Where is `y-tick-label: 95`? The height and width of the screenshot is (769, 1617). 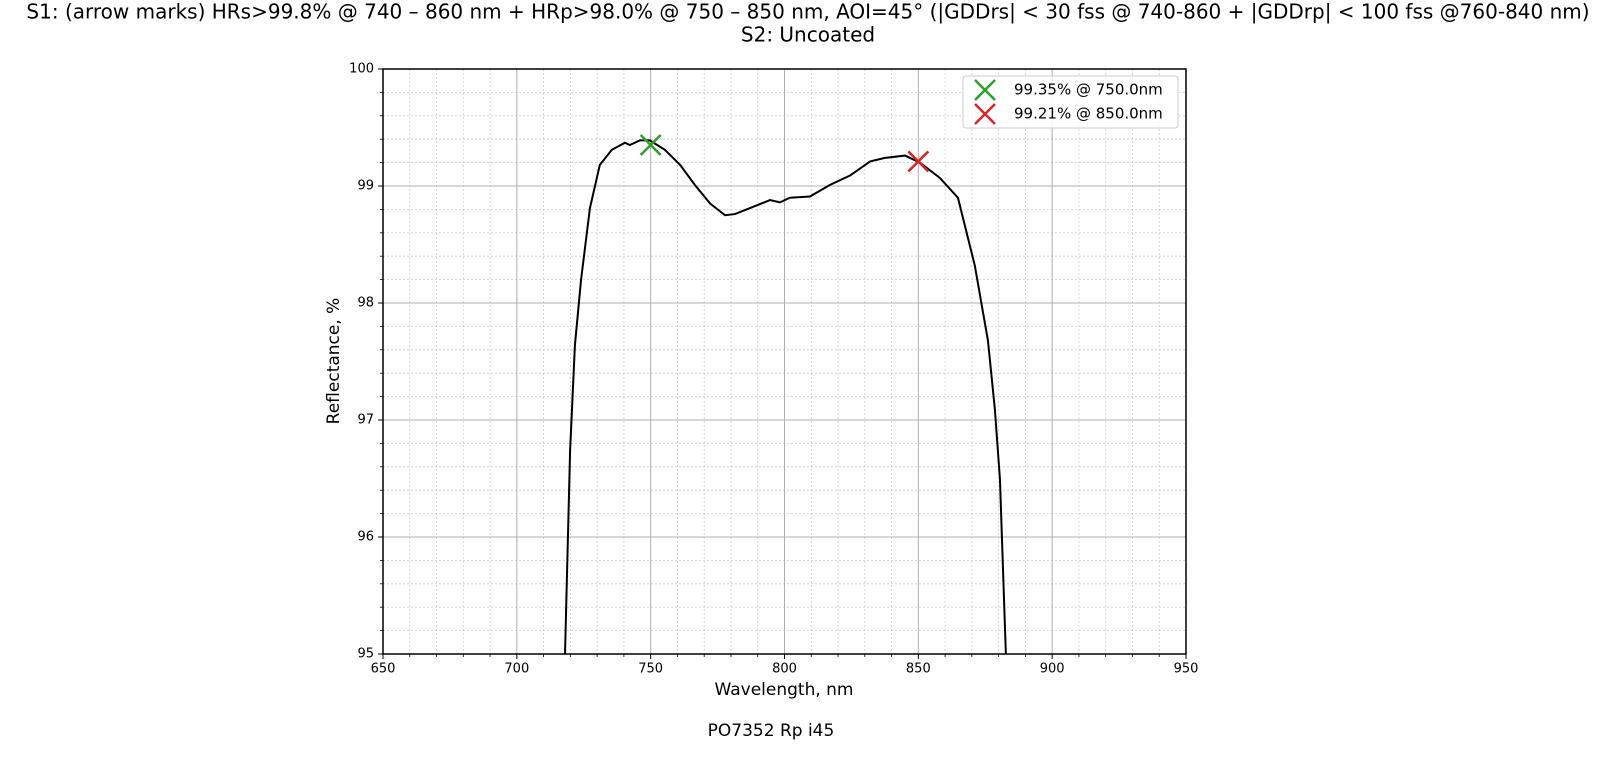
y-tick-label: 95 is located at coordinates (365, 654).